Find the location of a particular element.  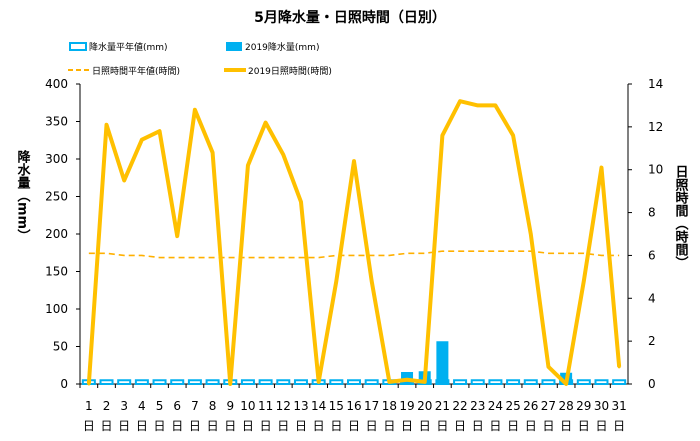

legend-swatch-2019-rain is located at coordinates (234, 46).